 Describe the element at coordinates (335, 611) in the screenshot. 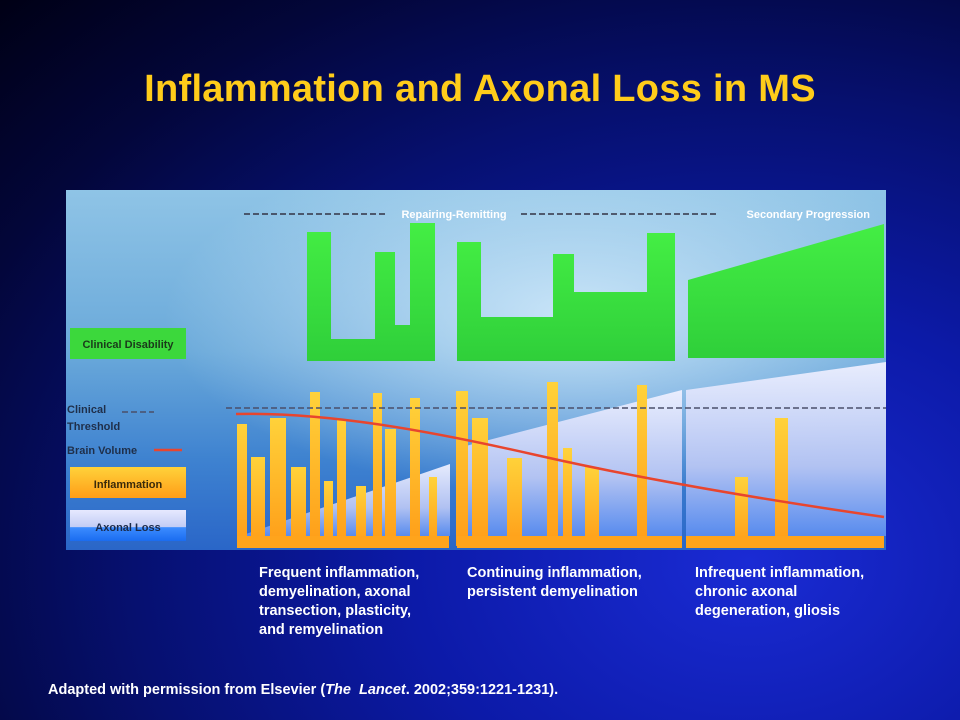

I see `caption-line: transection, plasticity,` at that location.